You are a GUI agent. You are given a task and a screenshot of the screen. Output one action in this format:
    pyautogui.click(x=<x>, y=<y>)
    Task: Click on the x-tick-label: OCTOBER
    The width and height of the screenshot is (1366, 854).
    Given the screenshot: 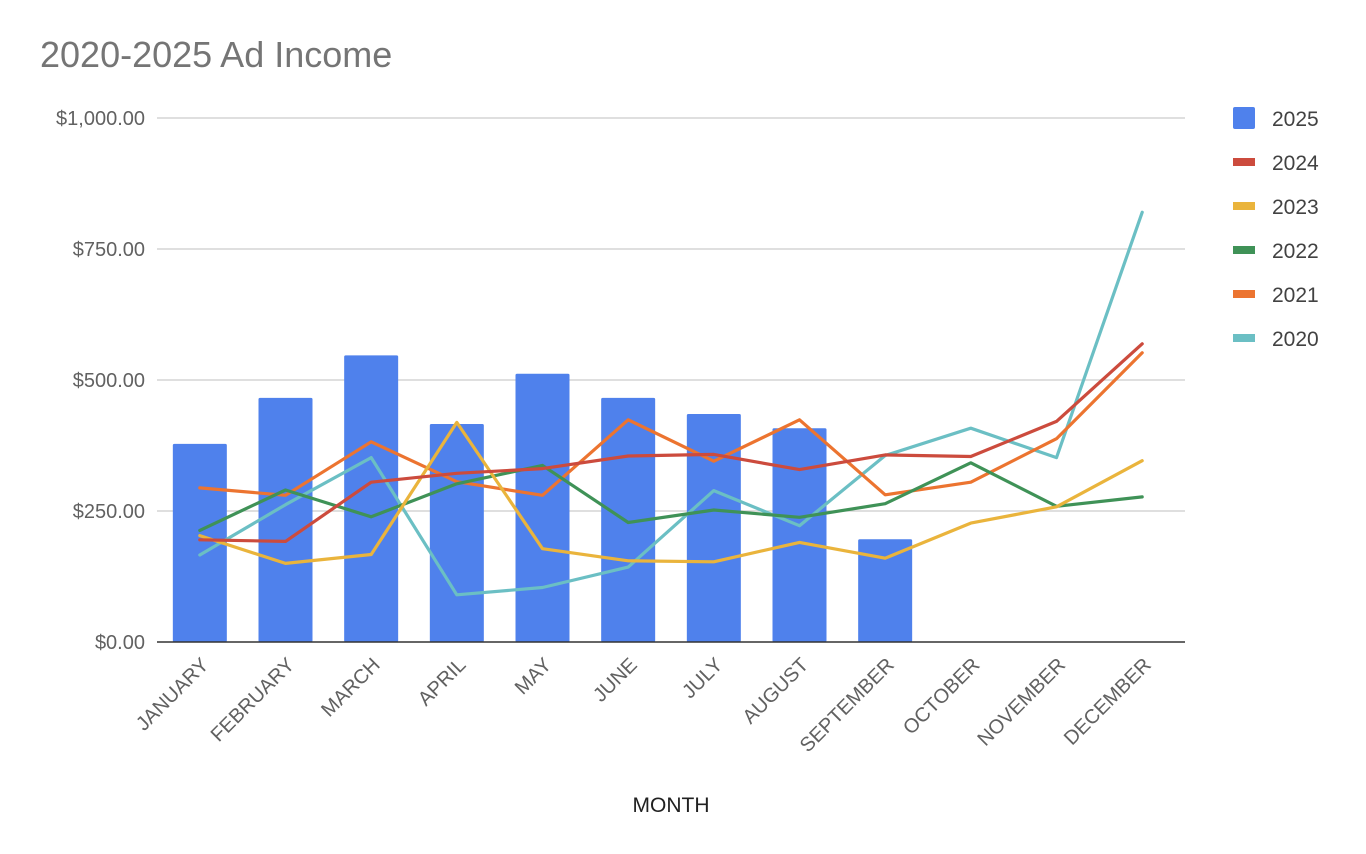 What is the action you would take?
    pyautogui.click(x=941, y=696)
    